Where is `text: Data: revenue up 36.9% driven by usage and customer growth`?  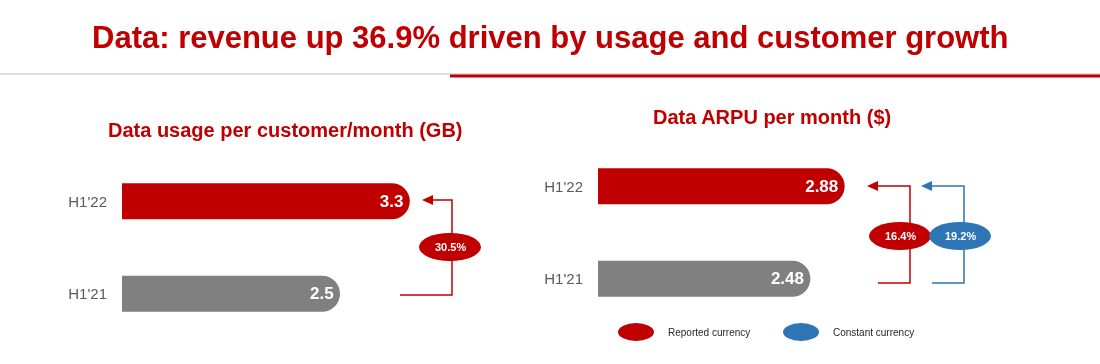 text: Data: revenue up 36.9% driven by usage and customer growth is located at coordinates (550, 37).